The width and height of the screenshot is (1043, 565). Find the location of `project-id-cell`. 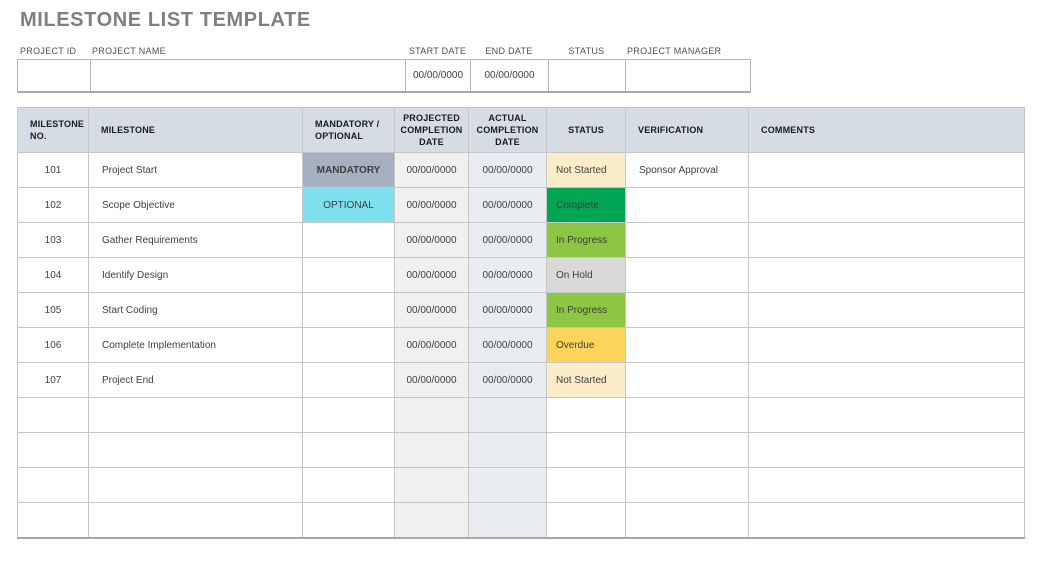

project-id-cell is located at coordinates (54, 75).